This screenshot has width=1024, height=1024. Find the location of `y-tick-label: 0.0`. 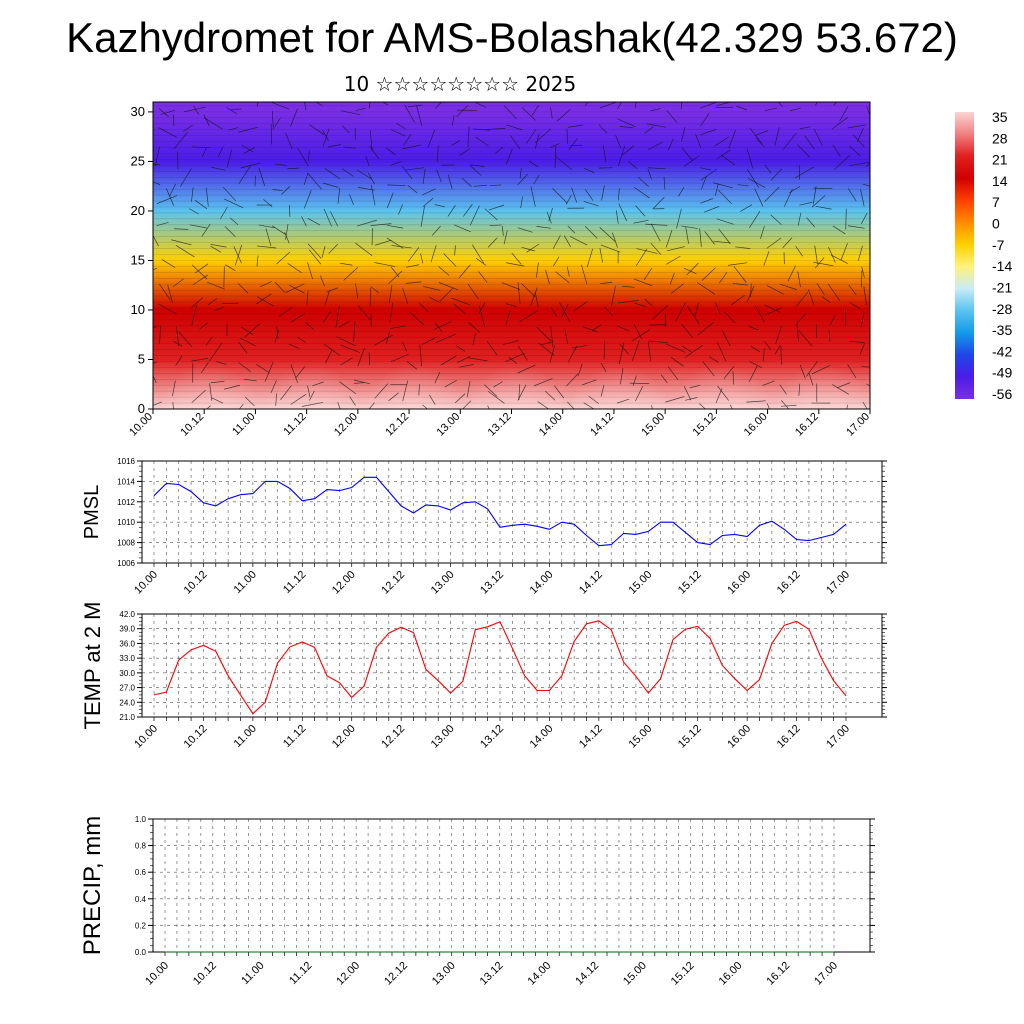

y-tick-label: 0.0 is located at coordinates (141, 952).